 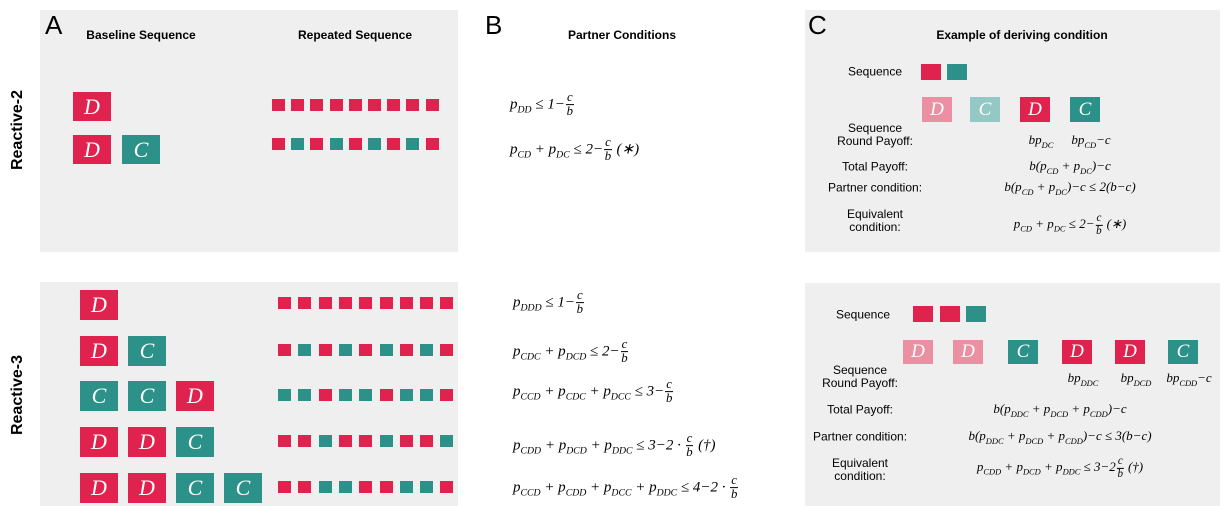 What do you see at coordinates (703, 487) in the screenshot?
I see `formula-text: ≤ 4−2 ·` at bounding box center [703, 487].